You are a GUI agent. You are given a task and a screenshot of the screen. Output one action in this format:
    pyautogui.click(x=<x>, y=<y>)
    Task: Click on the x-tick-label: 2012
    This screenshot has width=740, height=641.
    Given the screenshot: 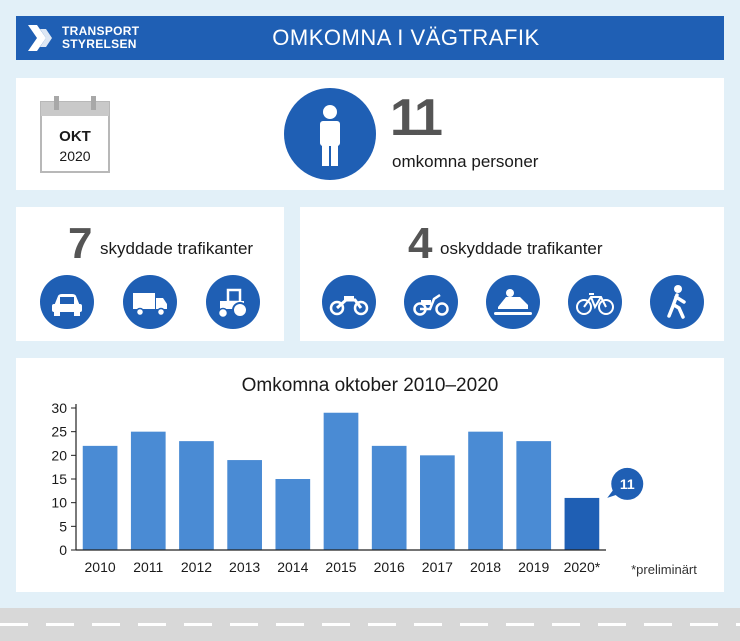 What is the action you would take?
    pyautogui.click(x=196, y=567)
    